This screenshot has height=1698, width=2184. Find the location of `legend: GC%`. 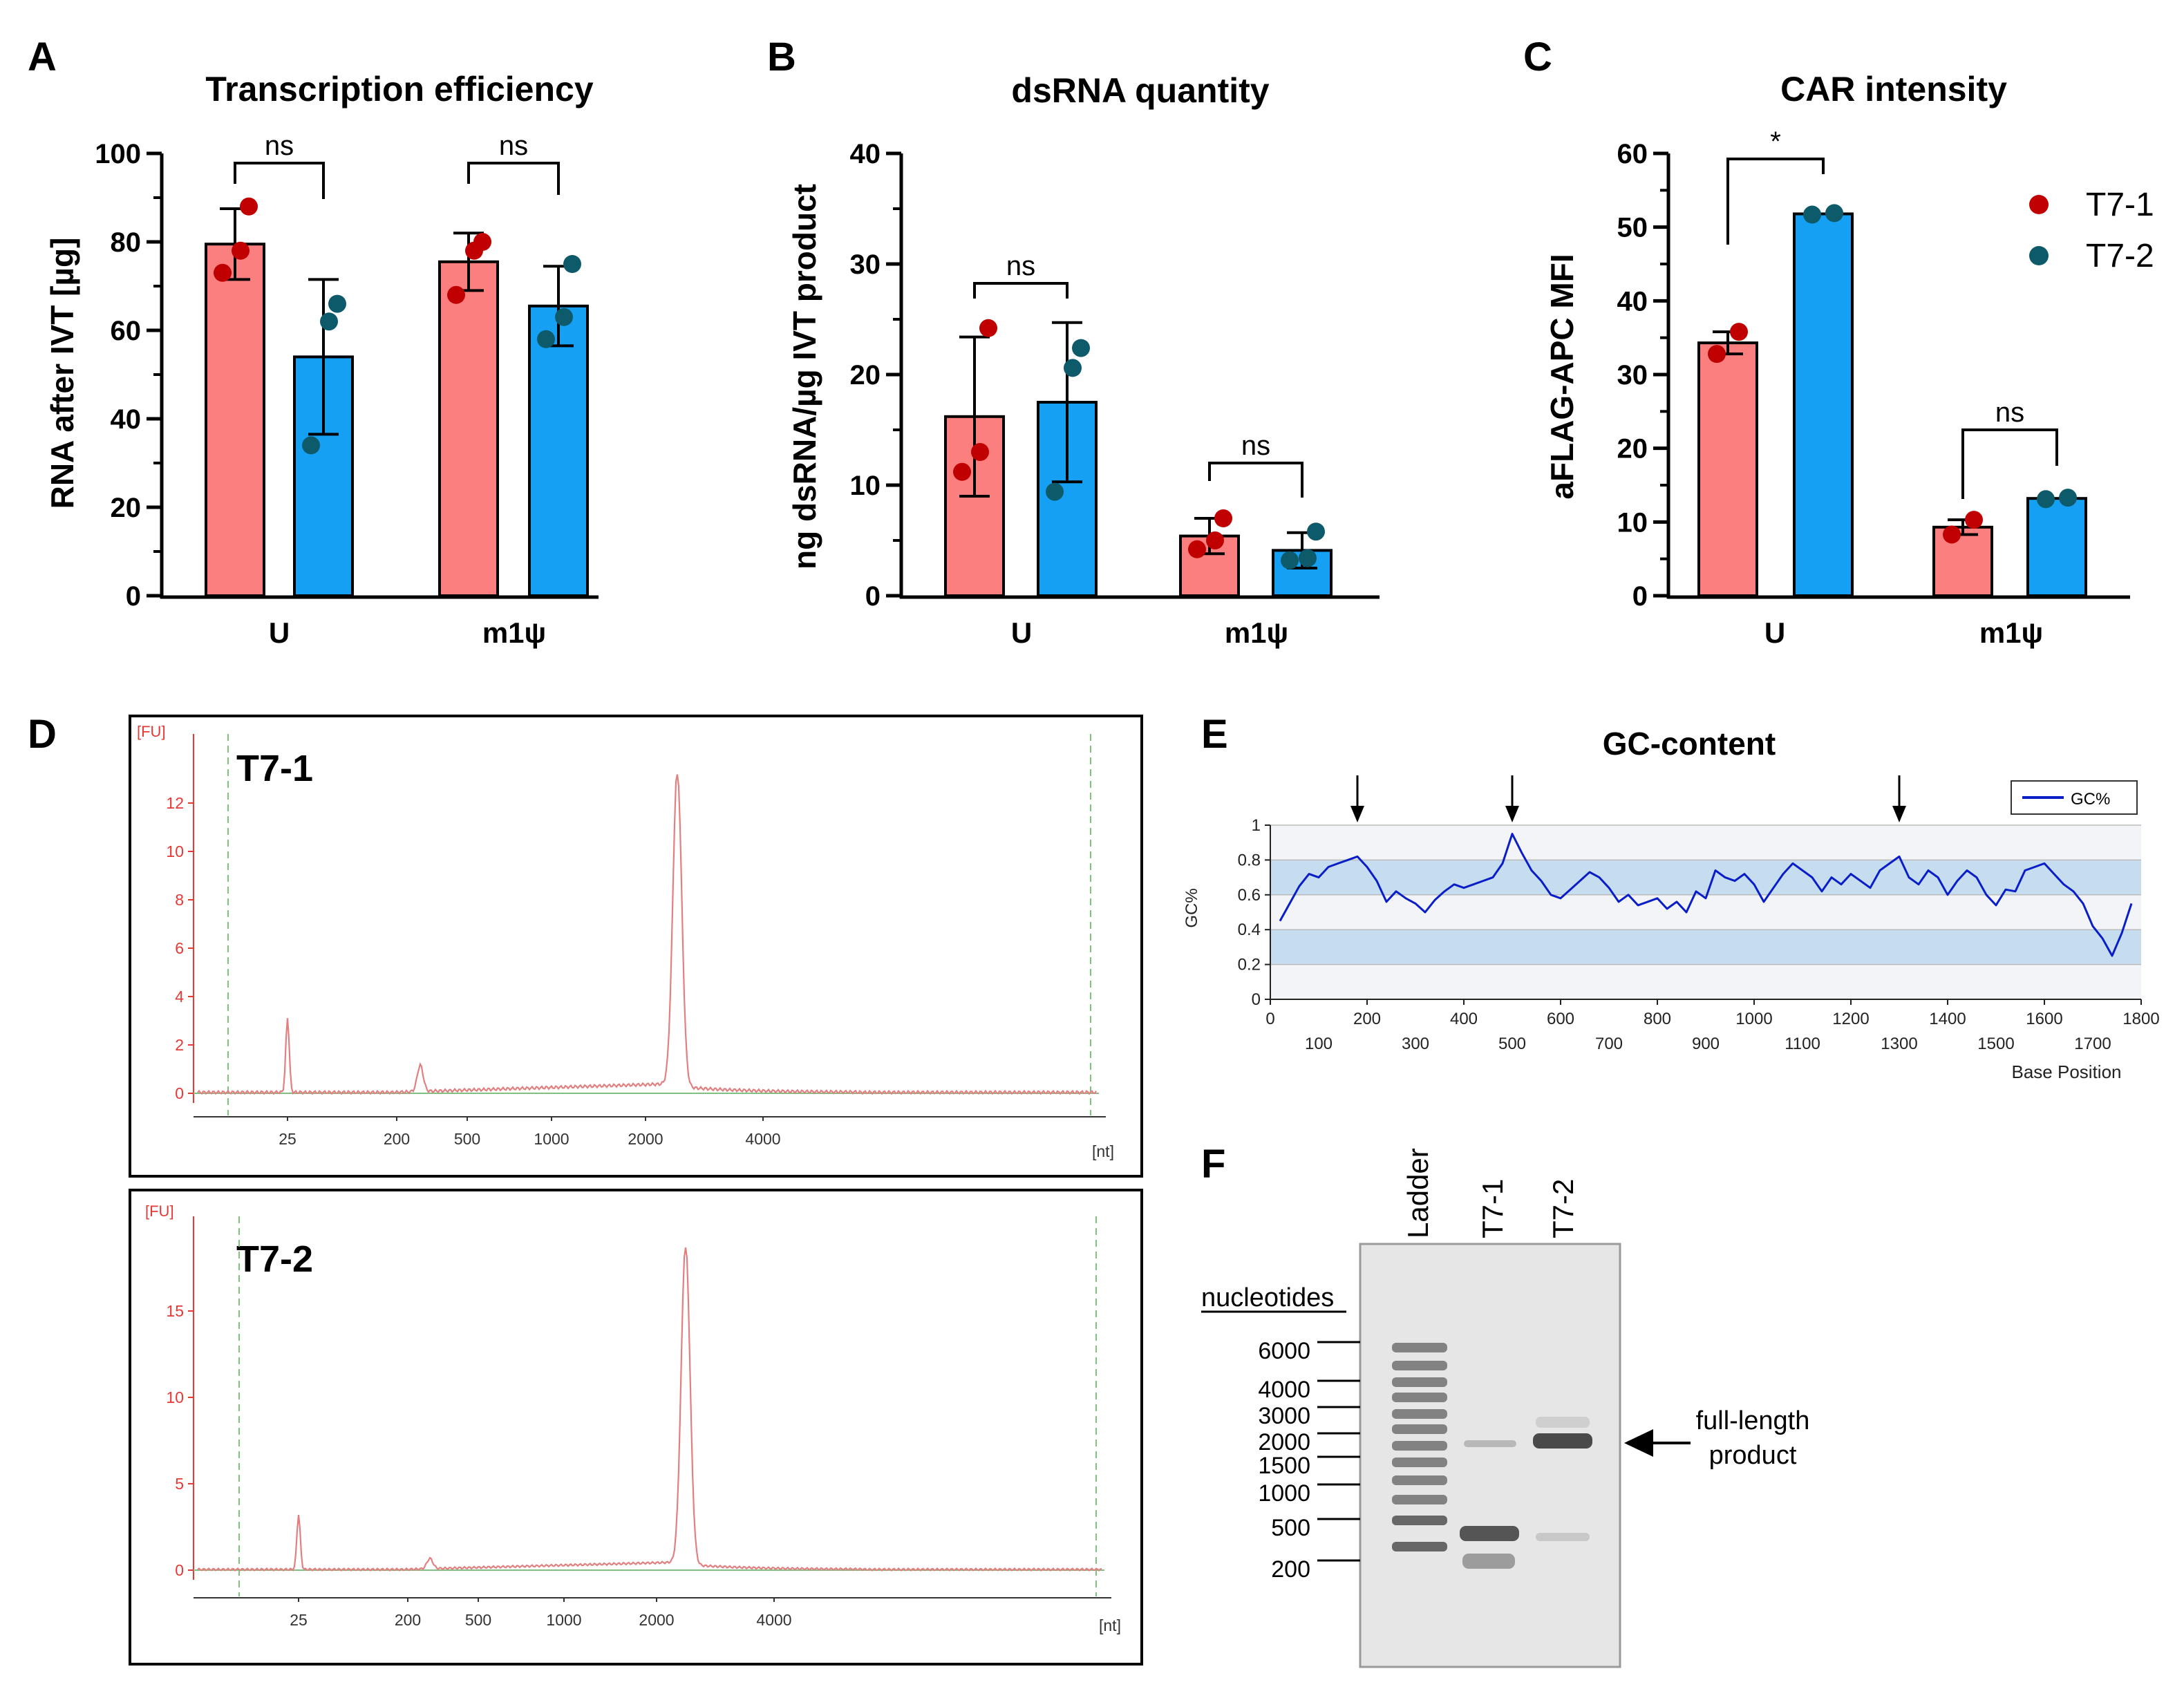

legend: GC% is located at coordinates (2074, 797).